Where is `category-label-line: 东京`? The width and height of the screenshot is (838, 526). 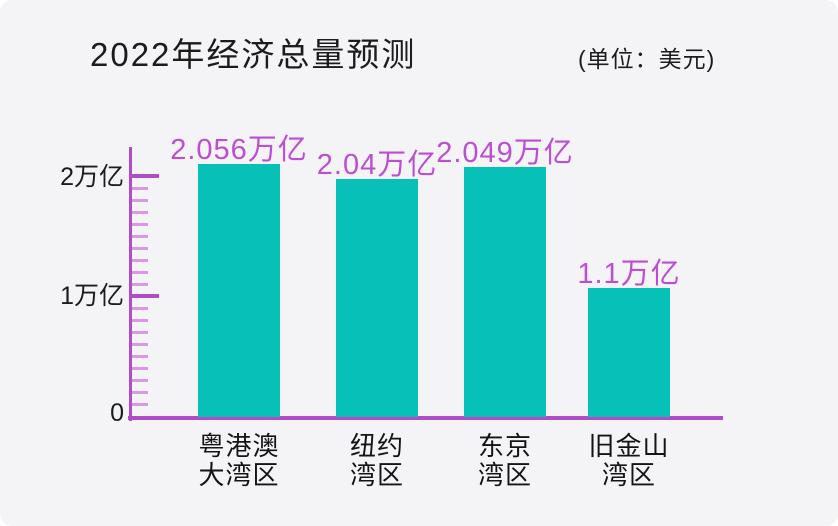
category-label-line: 东京 is located at coordinates (504, 446).